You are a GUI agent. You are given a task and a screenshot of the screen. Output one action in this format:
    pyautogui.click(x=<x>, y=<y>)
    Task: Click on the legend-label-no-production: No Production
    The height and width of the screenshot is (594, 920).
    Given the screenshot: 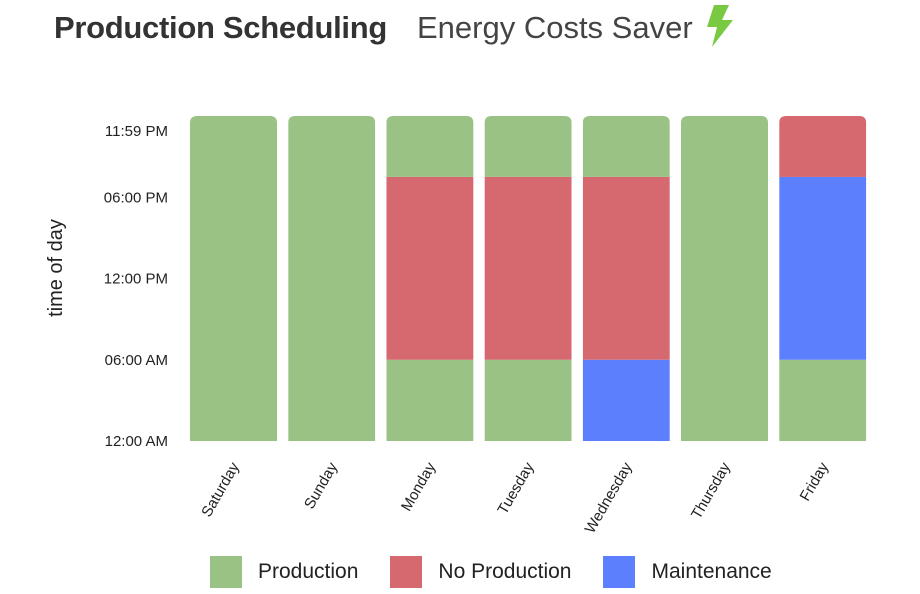 What is the action you would take?
    pyautogui.click(x=505, y=571)
    